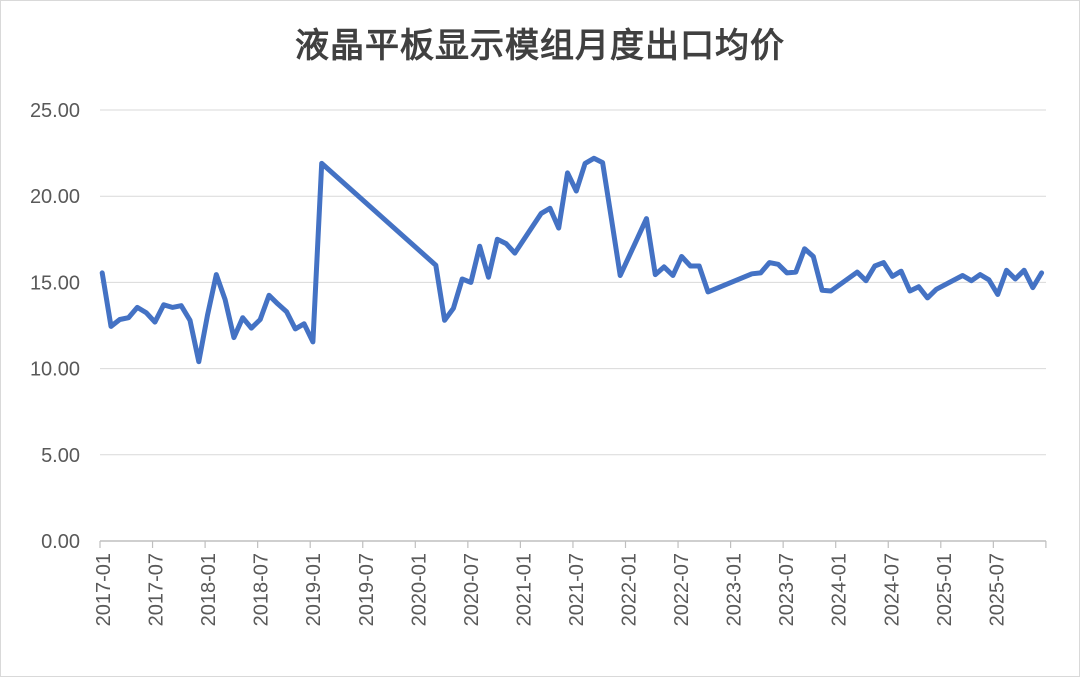 The width and height of the screenshot is (1080, 677). I want to click on y-tick-label: 20.00, so click(55, 197).